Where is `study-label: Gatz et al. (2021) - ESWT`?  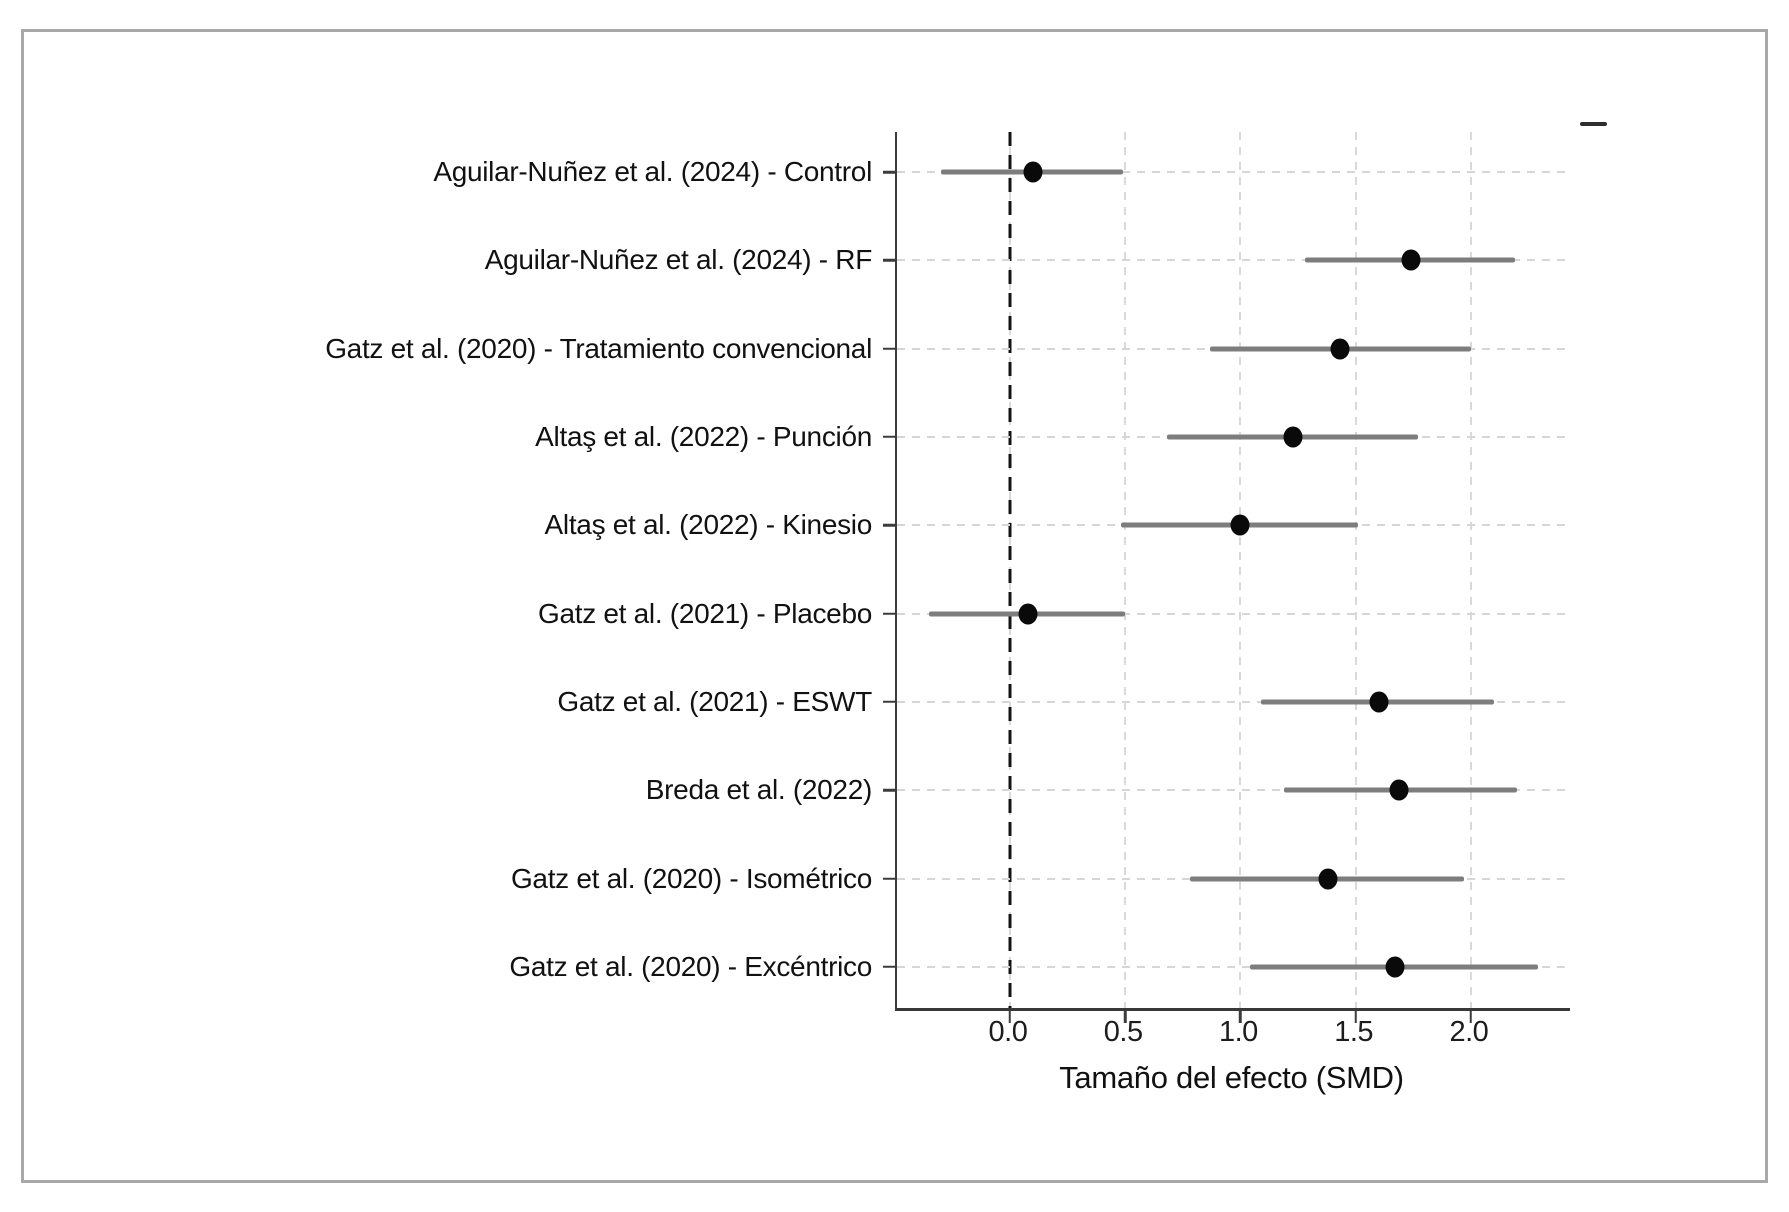 study-label: Gatz et al. (2021) - ESWT is located at coordinates (714, 701).